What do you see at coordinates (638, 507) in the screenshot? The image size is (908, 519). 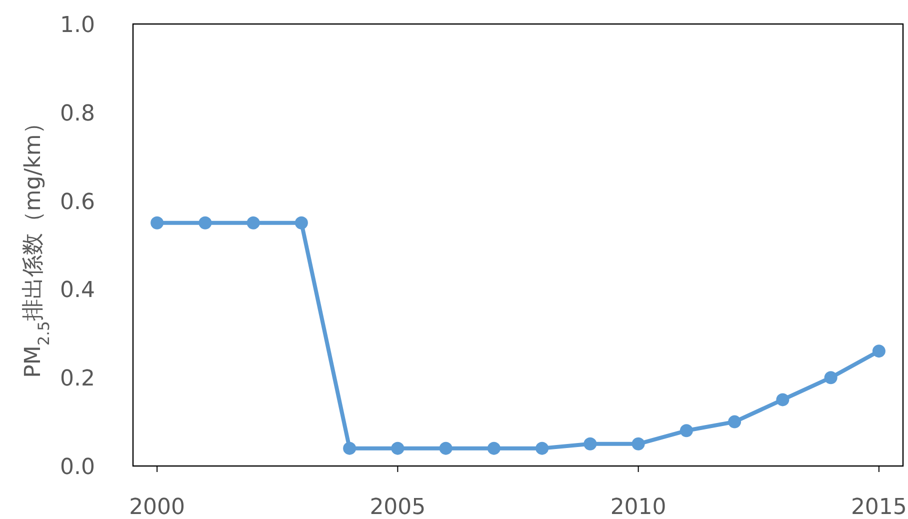 I see `x-tick-label: 2010` at bounding box center [638, 507].